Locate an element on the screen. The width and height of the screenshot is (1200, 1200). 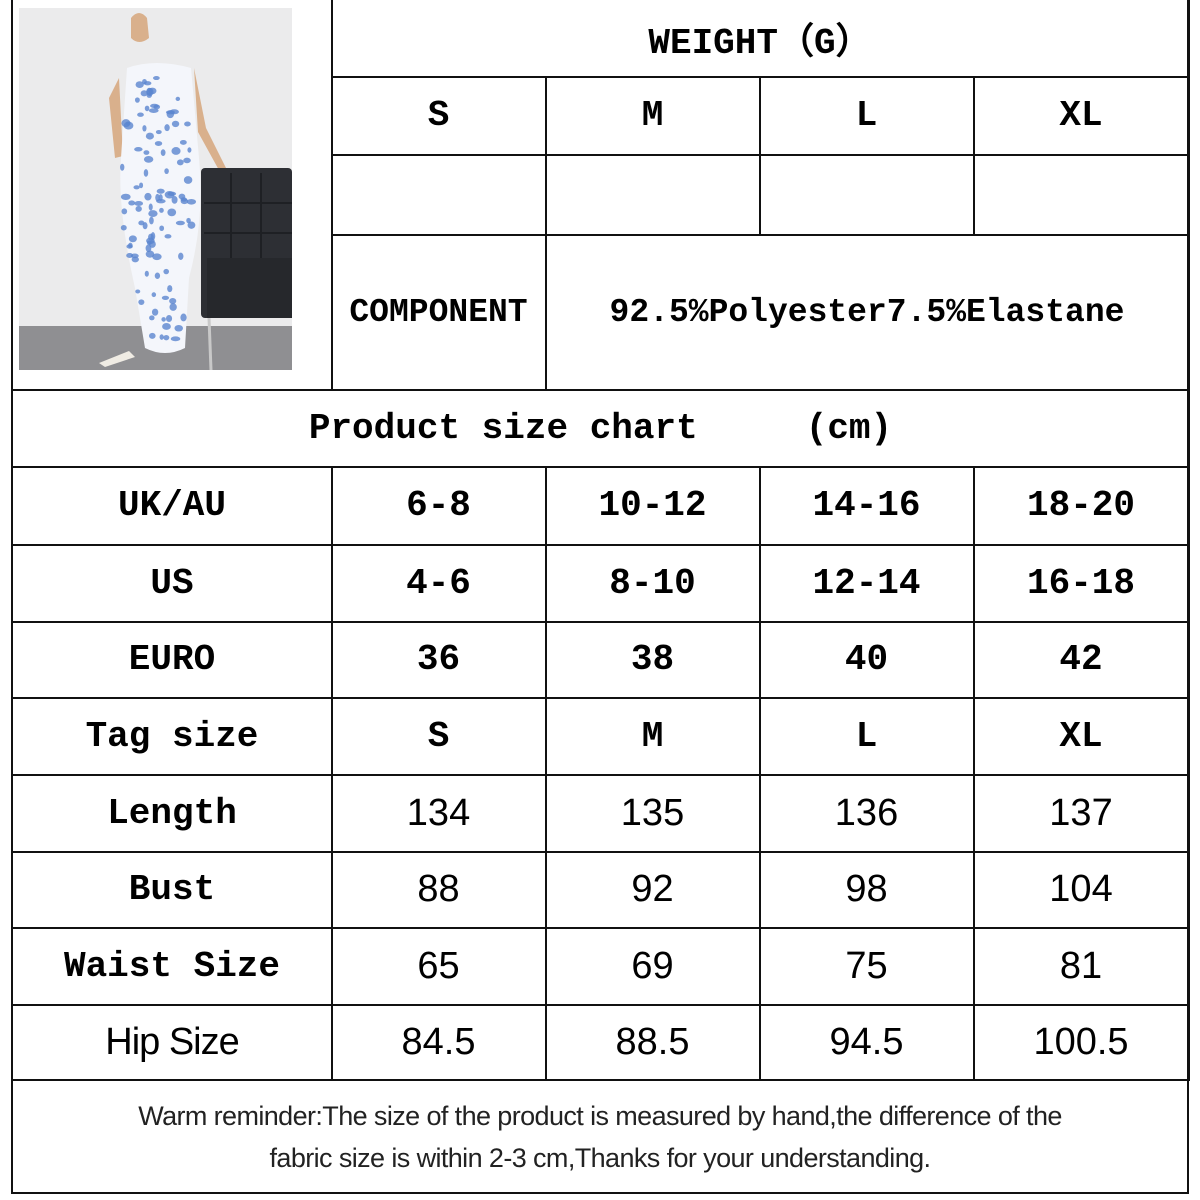
table-cell: 12-14 is located at coordinates (867, 584).